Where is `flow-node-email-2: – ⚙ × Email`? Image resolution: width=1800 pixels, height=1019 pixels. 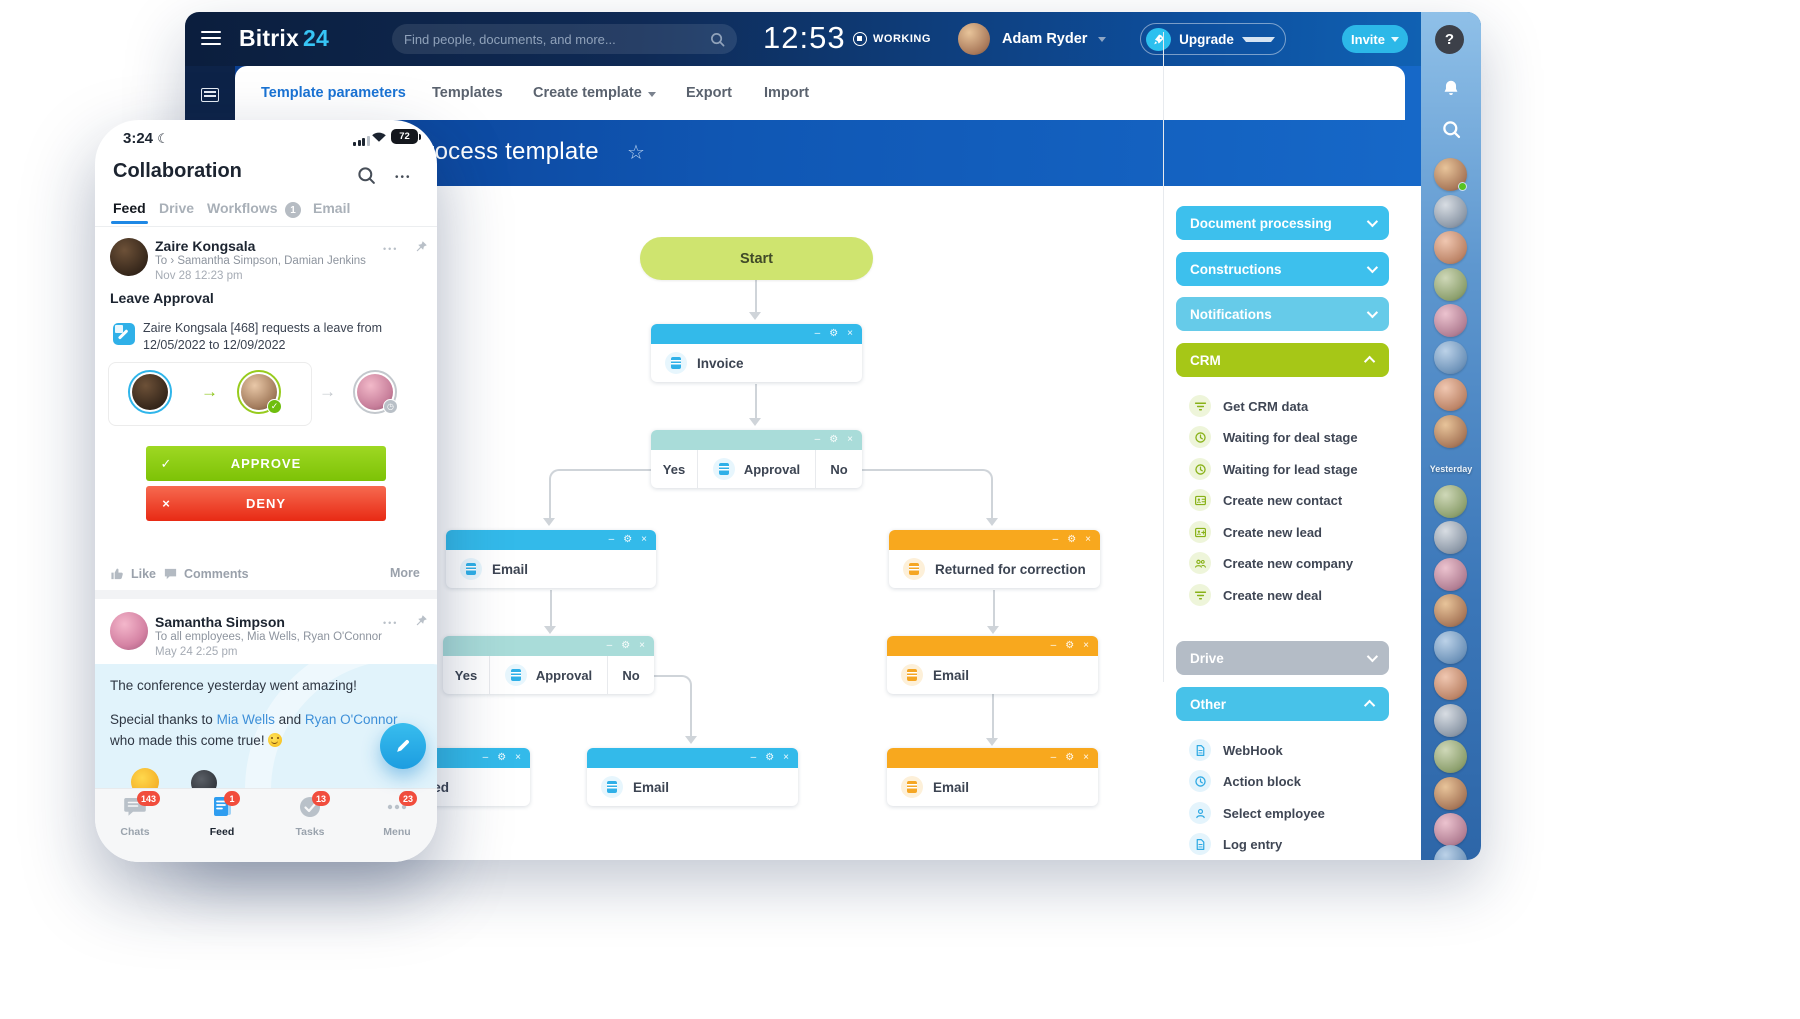
flow-node-email-2: – ⚙ × Email is located at coordinates (692, 777).